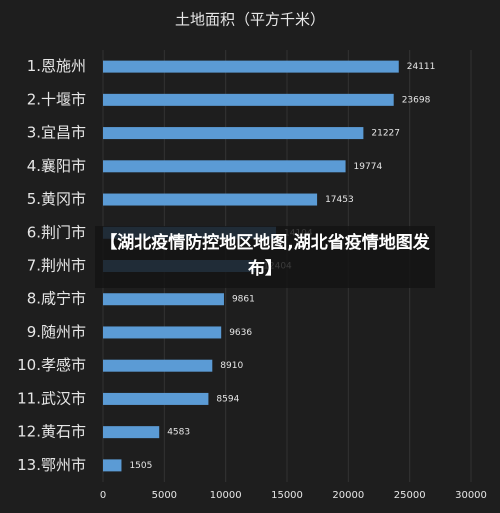 Image resolution: width=500 pixels, height=513 pixels. Describe the element at coordinates (56, 199) in the screenshot. I see `y-tick-label: 5.黄冈市` at that location.